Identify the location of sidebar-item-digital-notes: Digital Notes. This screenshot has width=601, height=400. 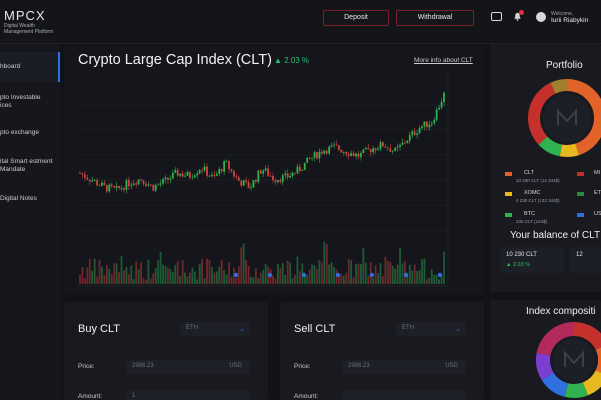
(30, 199).